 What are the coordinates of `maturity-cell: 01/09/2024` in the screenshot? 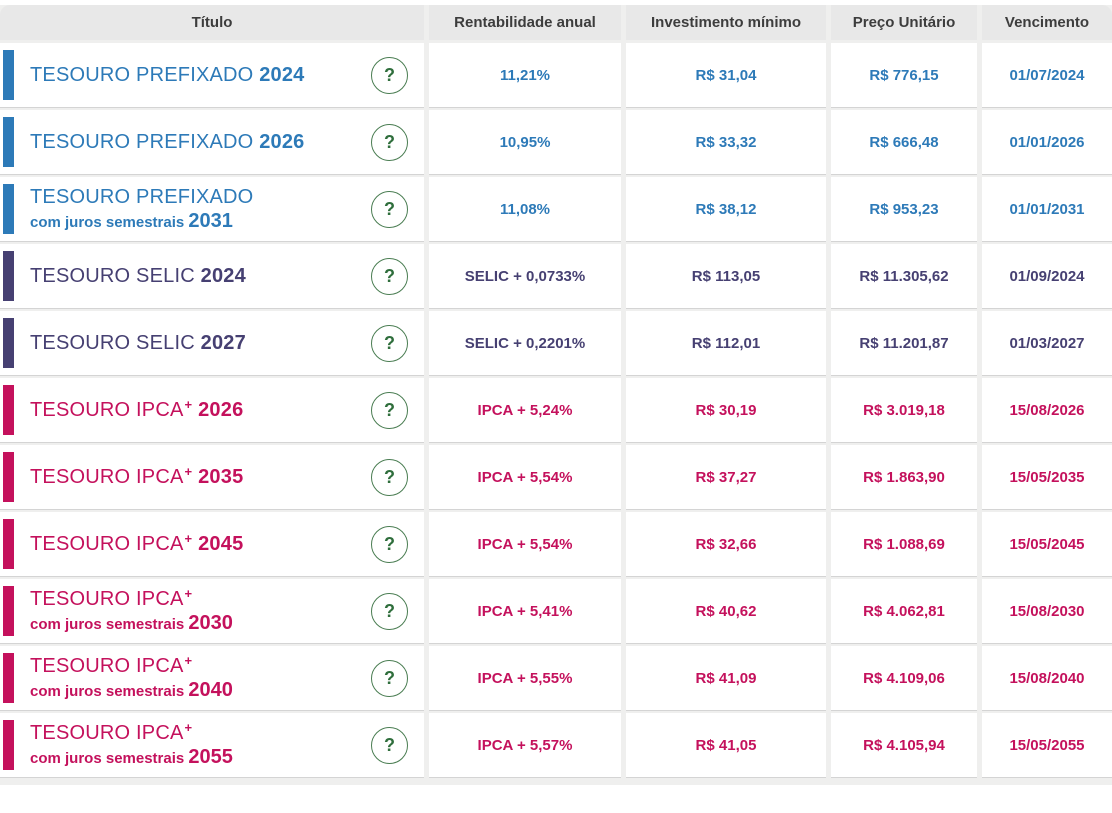 It's located at (1047, 276).